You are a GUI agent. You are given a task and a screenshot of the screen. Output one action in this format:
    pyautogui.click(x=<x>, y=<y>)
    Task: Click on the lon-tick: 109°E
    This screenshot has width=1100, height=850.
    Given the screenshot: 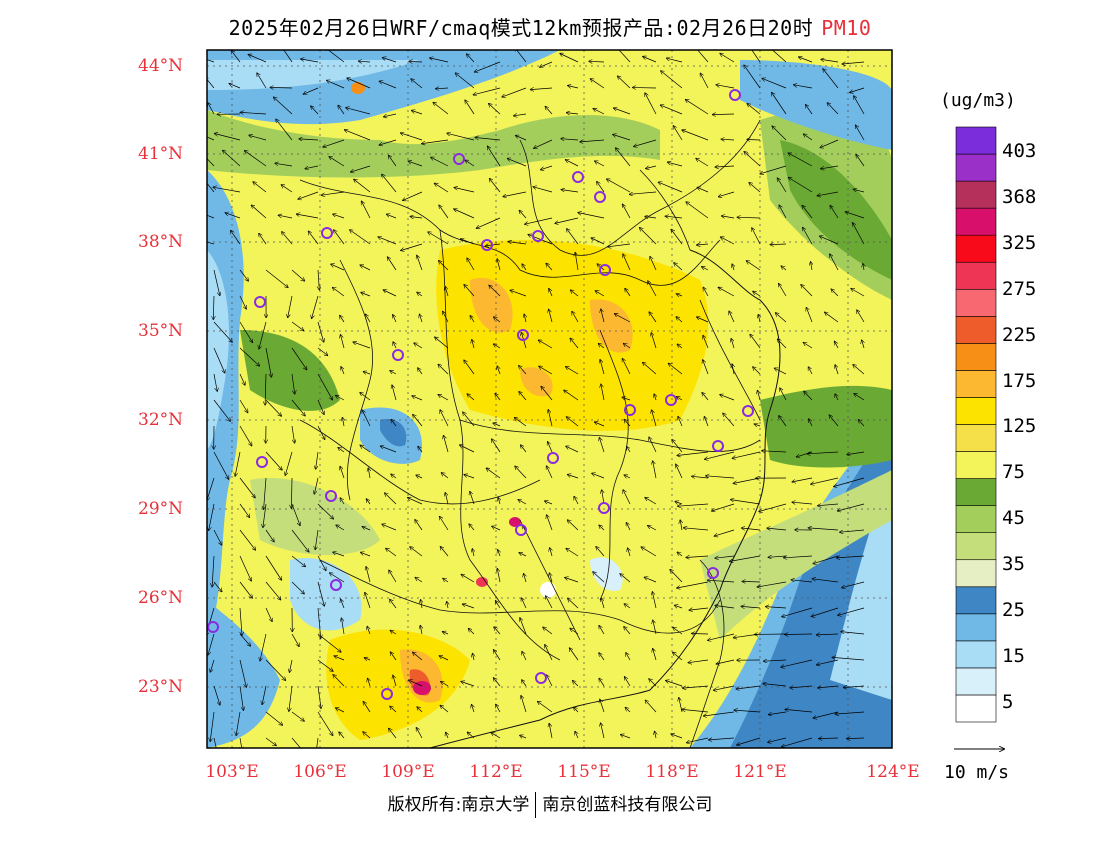 What is the action you would take?
    pyautogui.click(x=408, y=772)
    